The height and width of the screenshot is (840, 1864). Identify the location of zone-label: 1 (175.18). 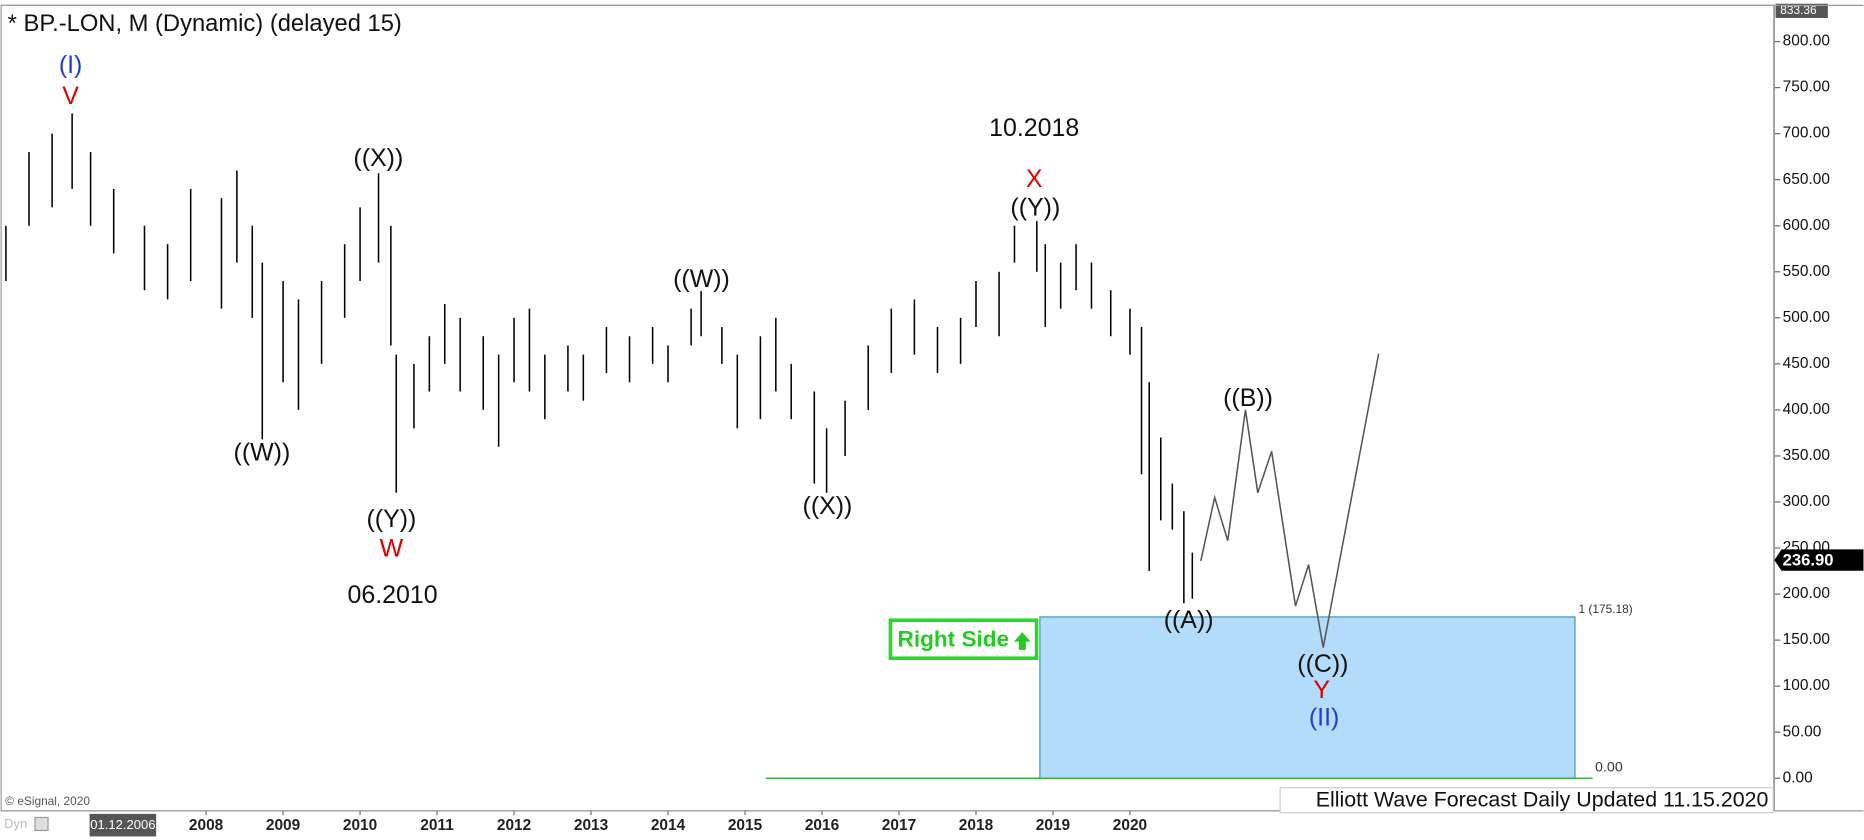
(1606, 609).